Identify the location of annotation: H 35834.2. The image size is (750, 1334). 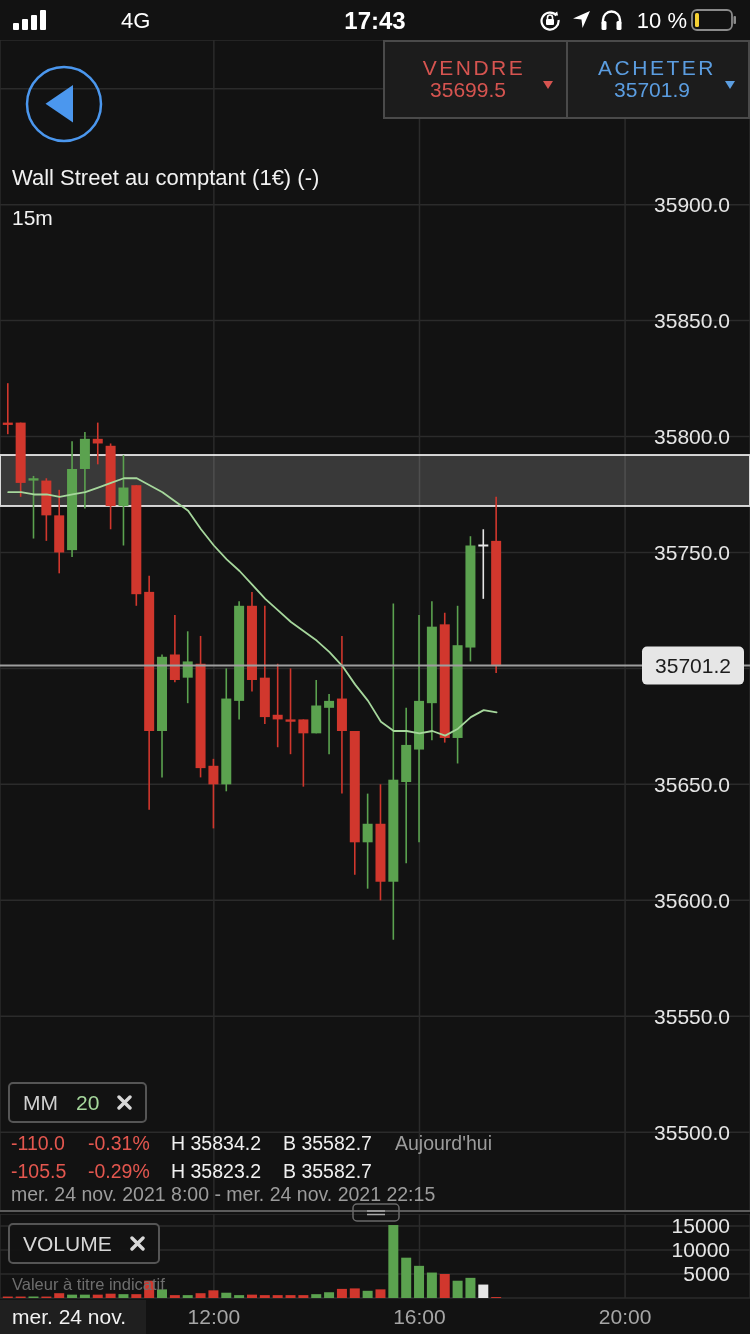
(216, 1143).